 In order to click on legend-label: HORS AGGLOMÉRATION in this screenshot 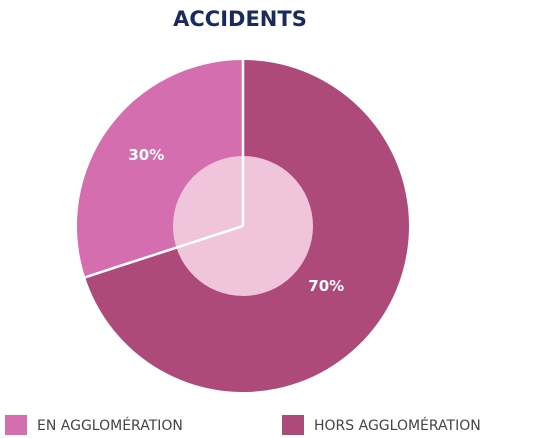, I will do `click(397, 425)`.